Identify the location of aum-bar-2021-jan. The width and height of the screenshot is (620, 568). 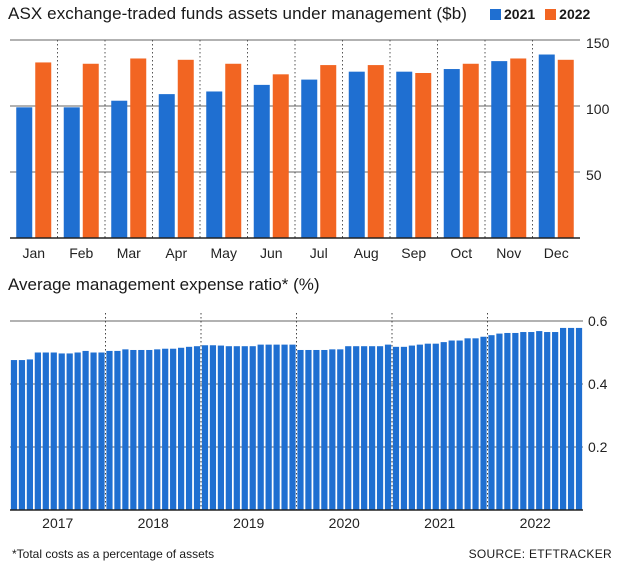
(24, 172).